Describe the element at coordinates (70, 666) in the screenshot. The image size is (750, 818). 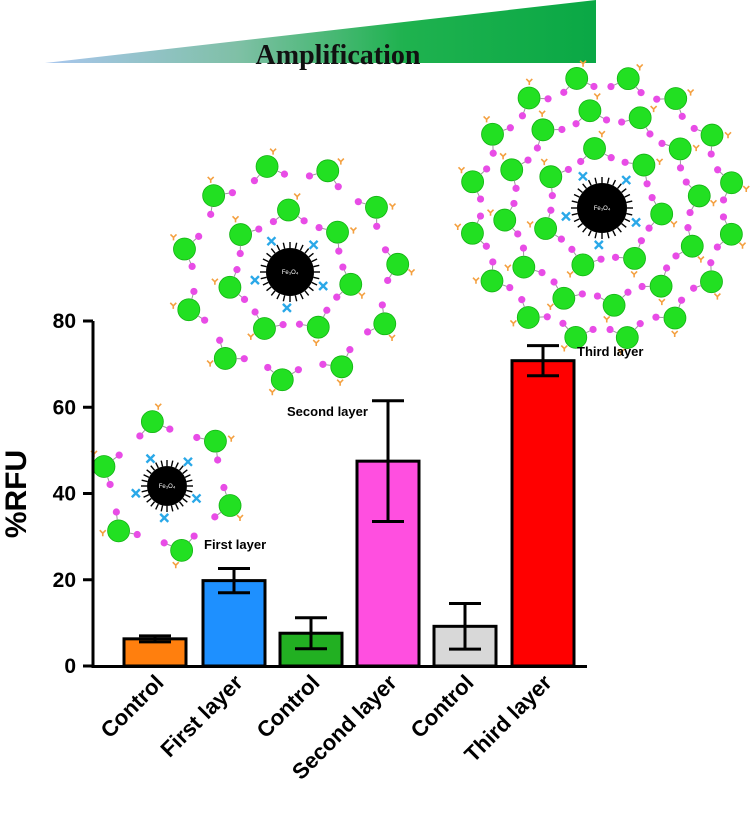
I see `y-tick-label-0: 0` at that location.